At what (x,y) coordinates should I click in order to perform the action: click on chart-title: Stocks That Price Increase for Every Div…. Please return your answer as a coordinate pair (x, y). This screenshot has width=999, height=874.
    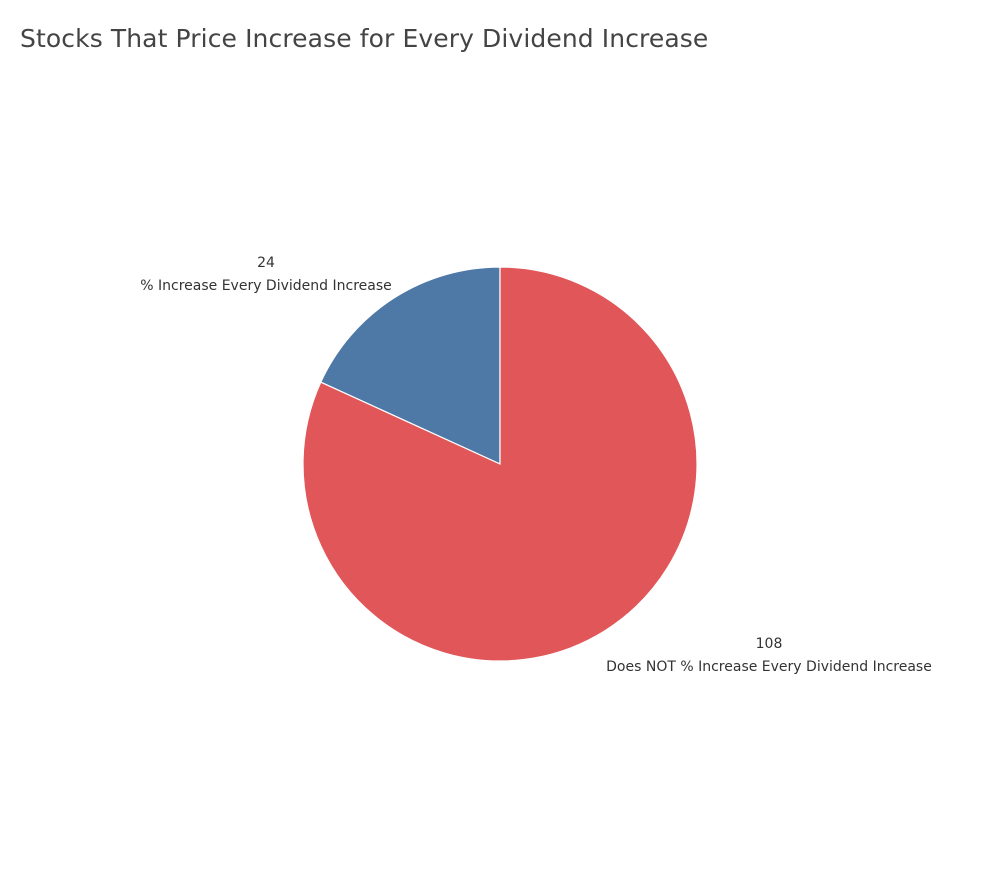
    Looking at the image, I should click on (364, 38).